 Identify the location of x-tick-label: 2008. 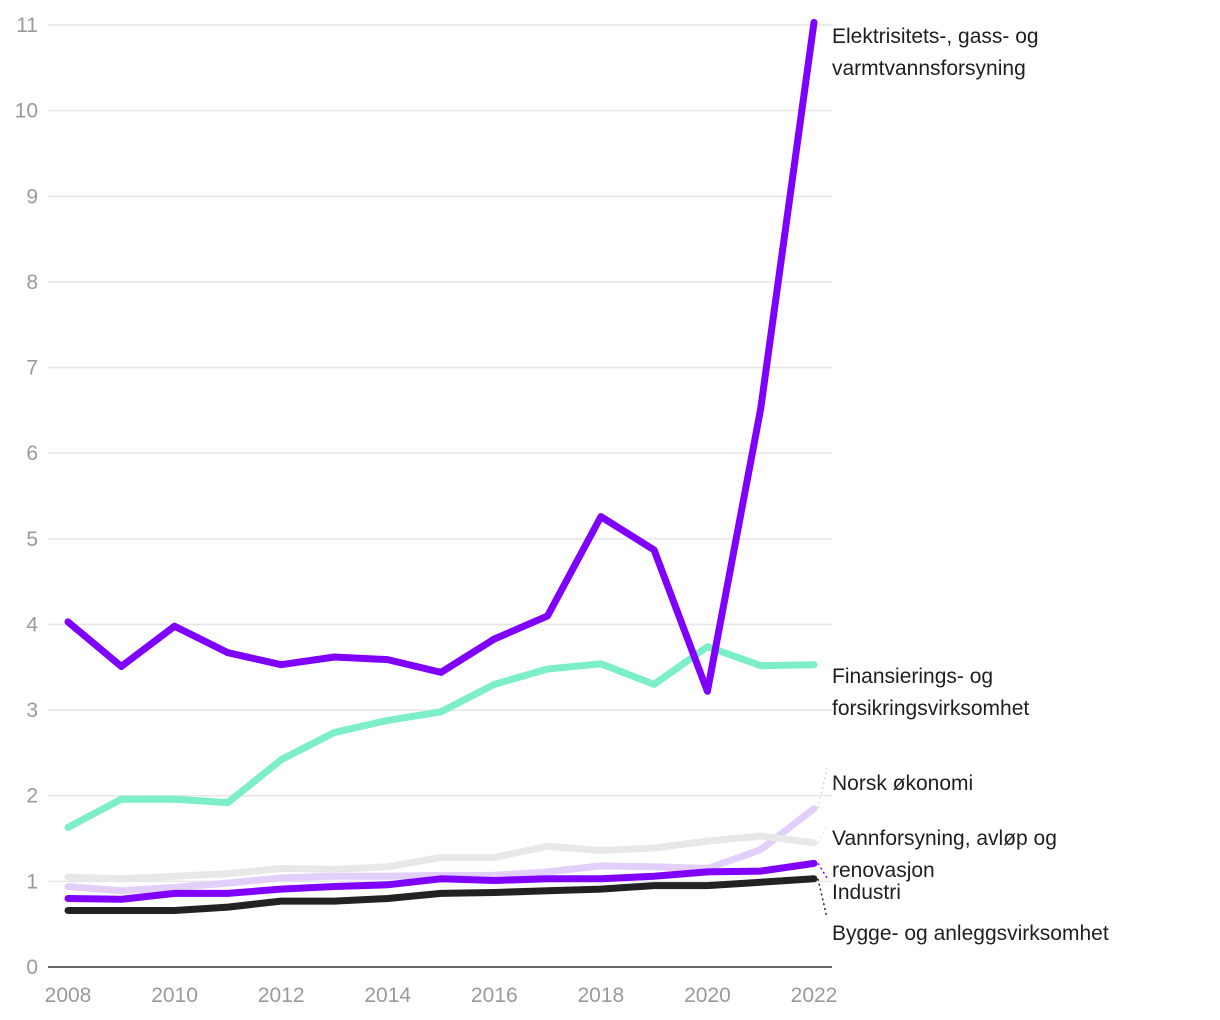
(68, 995).